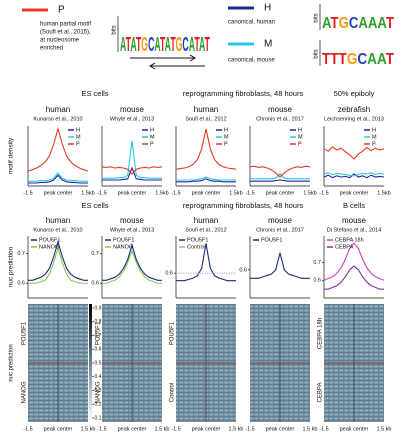  What do you see at coordinates (90, 363) in the screenshot?
I see `colorbar` at bounding box center [90, 363].